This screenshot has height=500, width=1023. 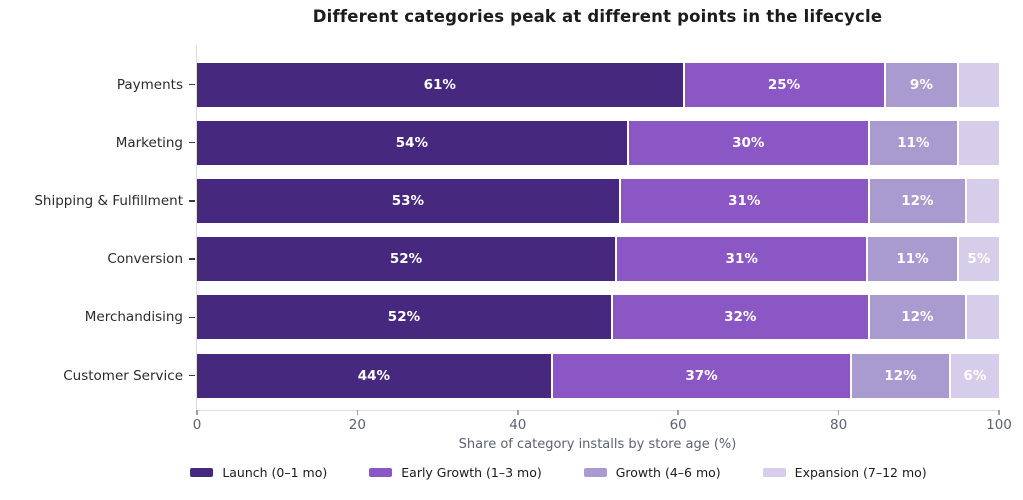 I want to click on bar-segment: 53%, so click(x=408, y=200).